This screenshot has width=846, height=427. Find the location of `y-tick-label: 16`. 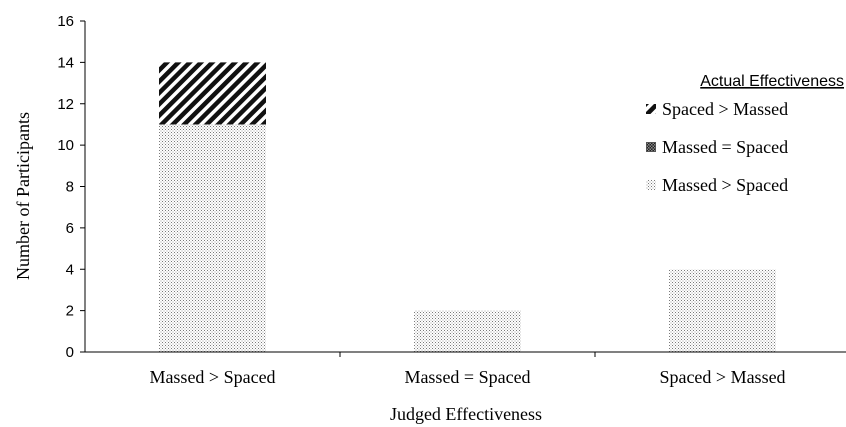

y-tick-label: 16 is located at coordinates (65, 21).